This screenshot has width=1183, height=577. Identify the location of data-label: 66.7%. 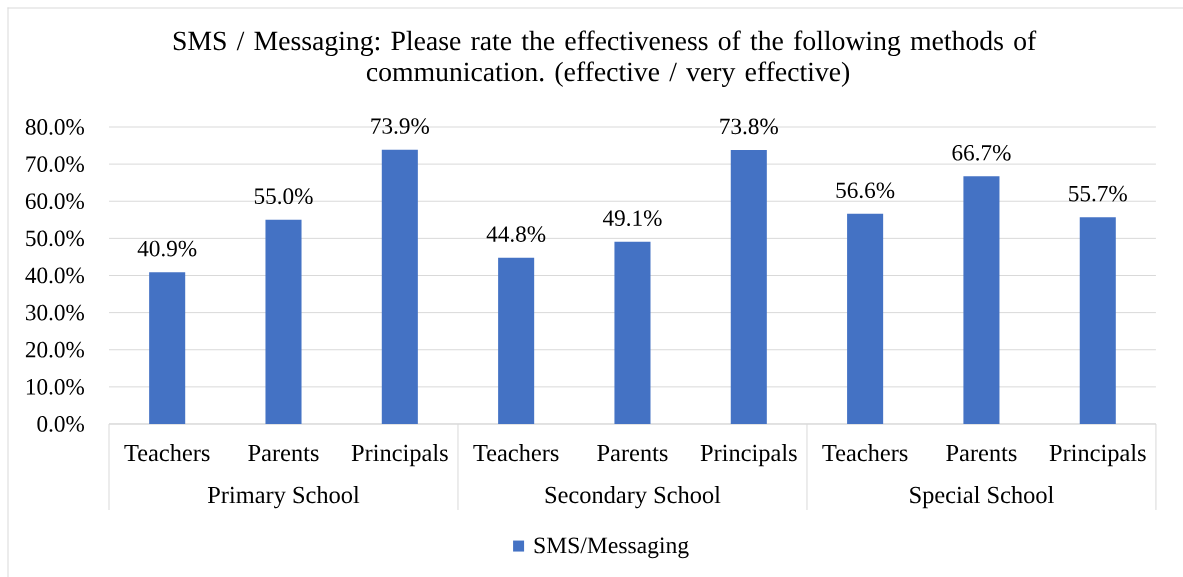
(981, 152).